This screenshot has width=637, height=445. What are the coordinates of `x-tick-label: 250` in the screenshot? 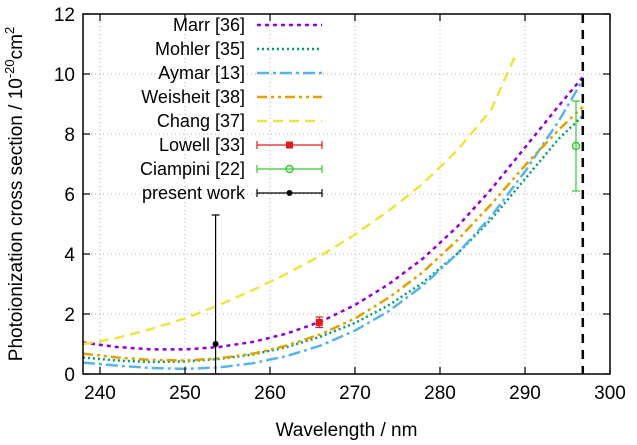 It's located at (185, 393).